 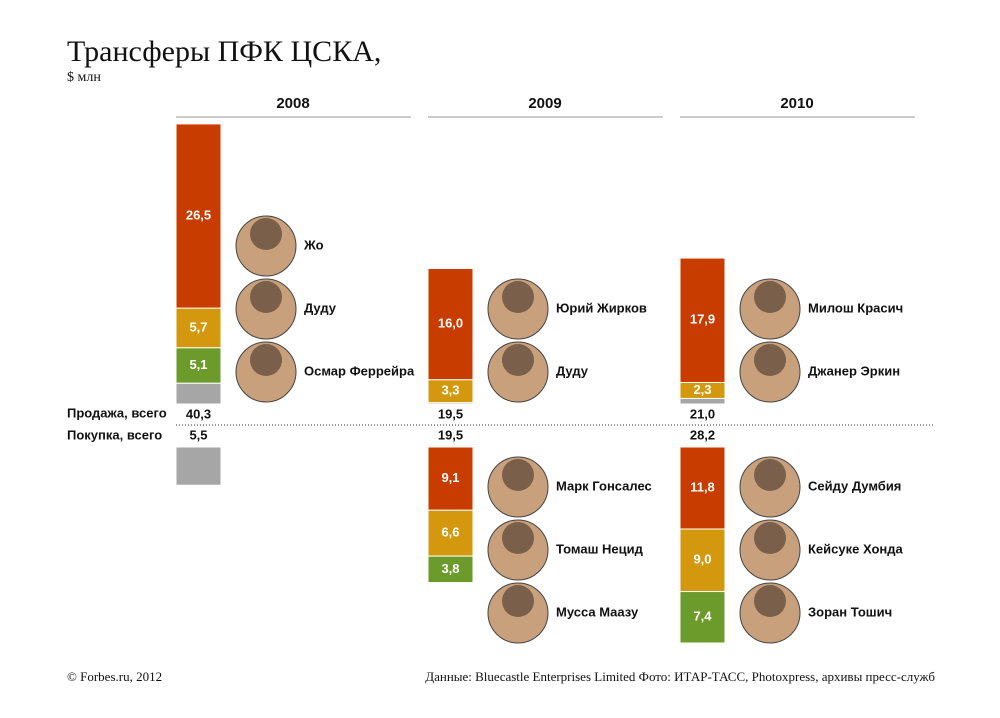 I want to click on value-label: 26,5, so click(x=198, y=214).